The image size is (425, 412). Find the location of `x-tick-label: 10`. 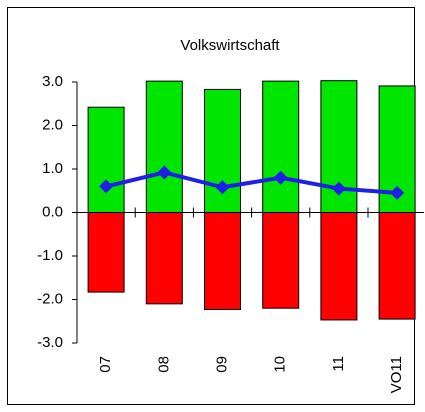

x-tick-label: 10 is located at coordinates (280, 364).